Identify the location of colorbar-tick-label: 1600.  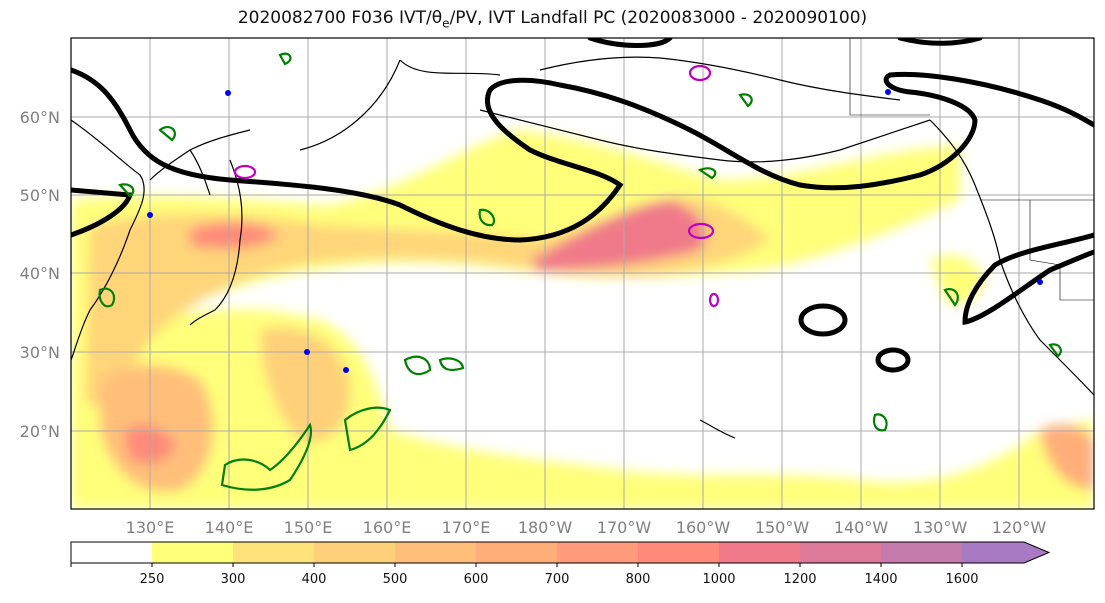
(961, 579).